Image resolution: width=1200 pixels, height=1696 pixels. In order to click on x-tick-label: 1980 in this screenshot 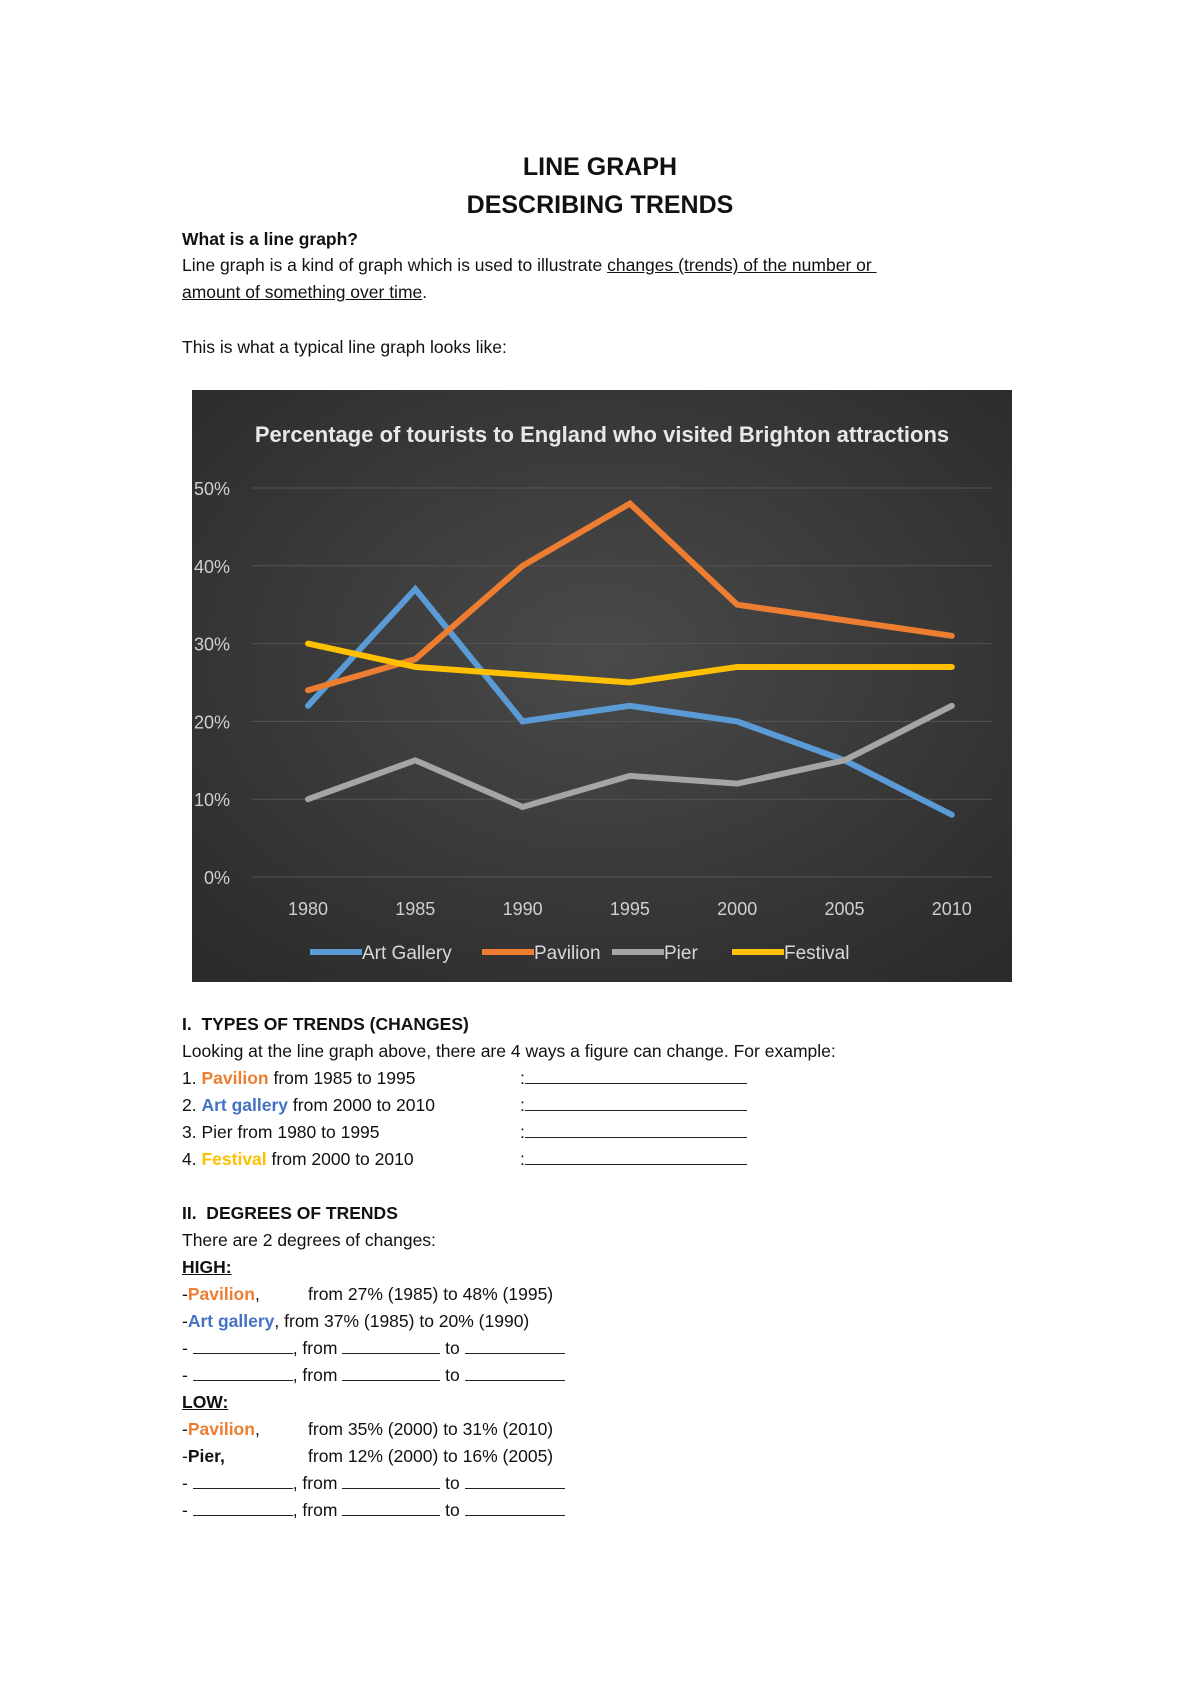, I will do `click(308, 909)`.